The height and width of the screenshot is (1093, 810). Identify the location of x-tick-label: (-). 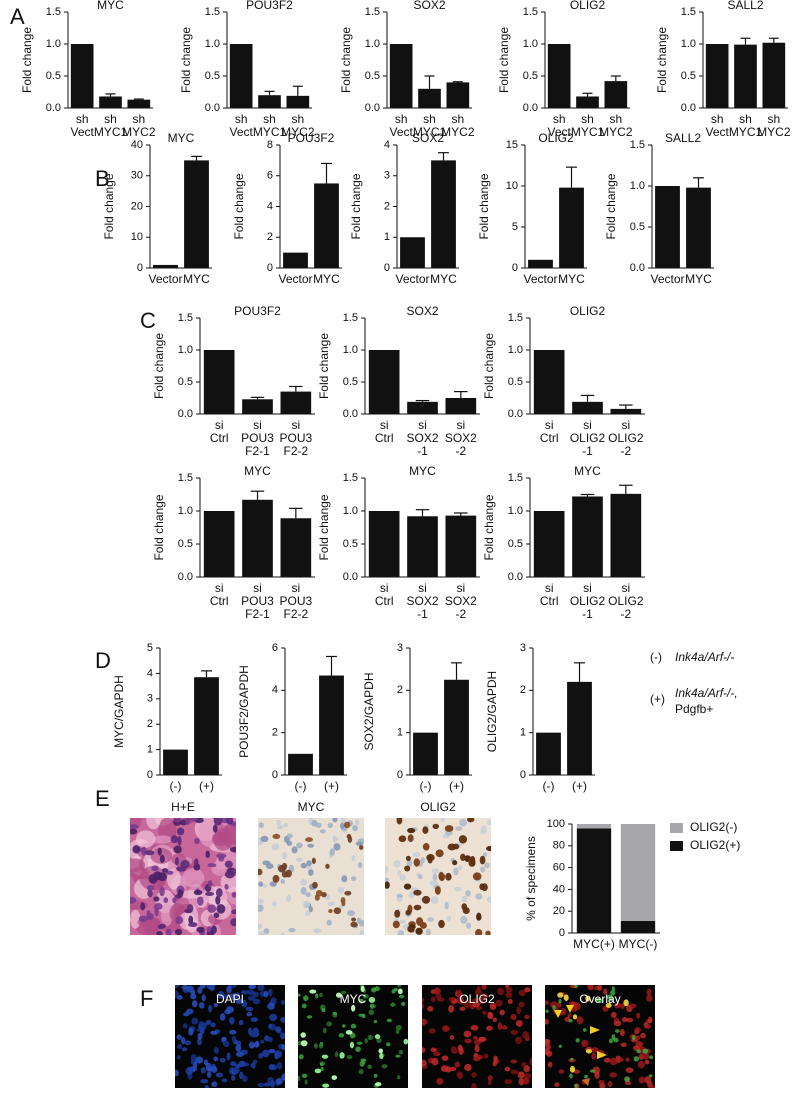
(549, 786).